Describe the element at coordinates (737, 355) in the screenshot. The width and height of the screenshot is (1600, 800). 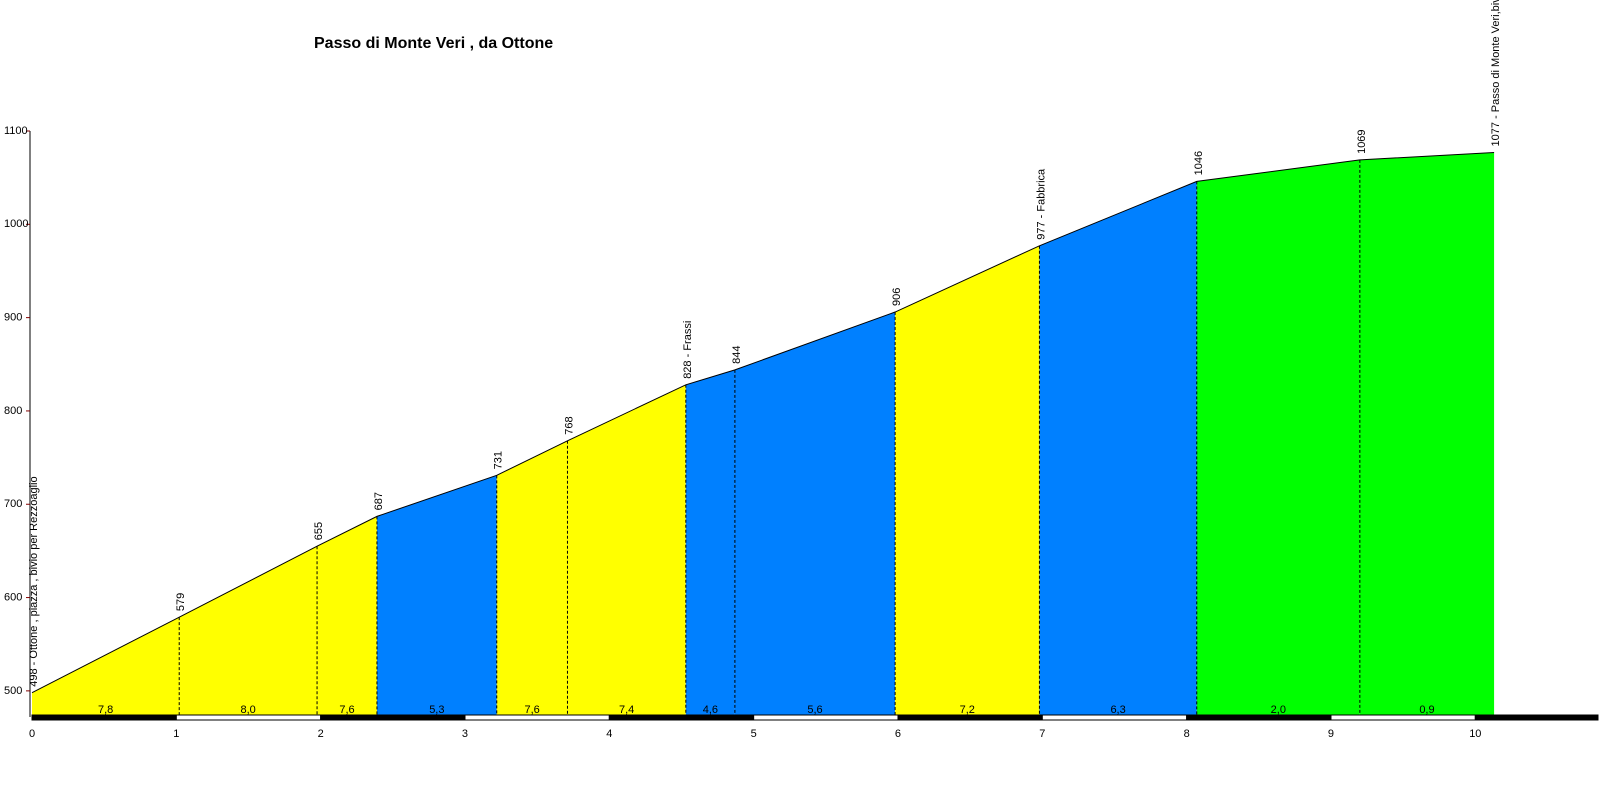
I see `point-label: 844` at that location.